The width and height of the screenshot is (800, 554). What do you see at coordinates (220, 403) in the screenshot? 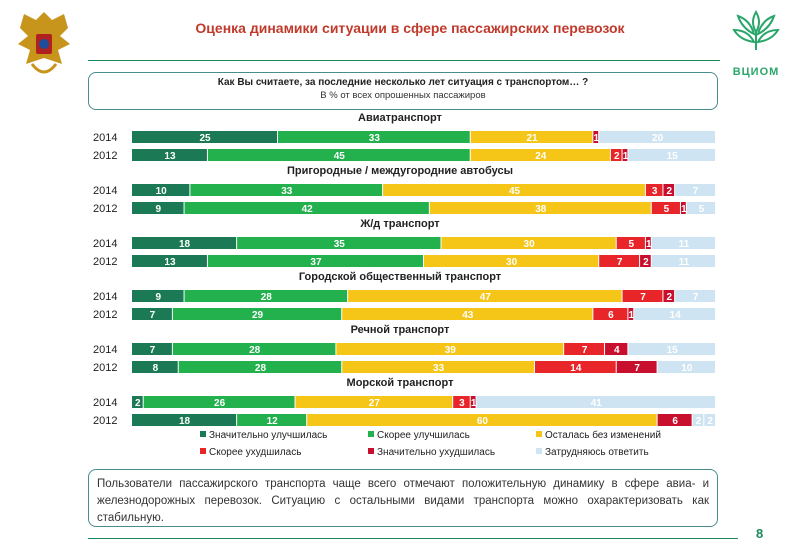
I see `bar-value-label: 26` at bounding box center [220, 403].